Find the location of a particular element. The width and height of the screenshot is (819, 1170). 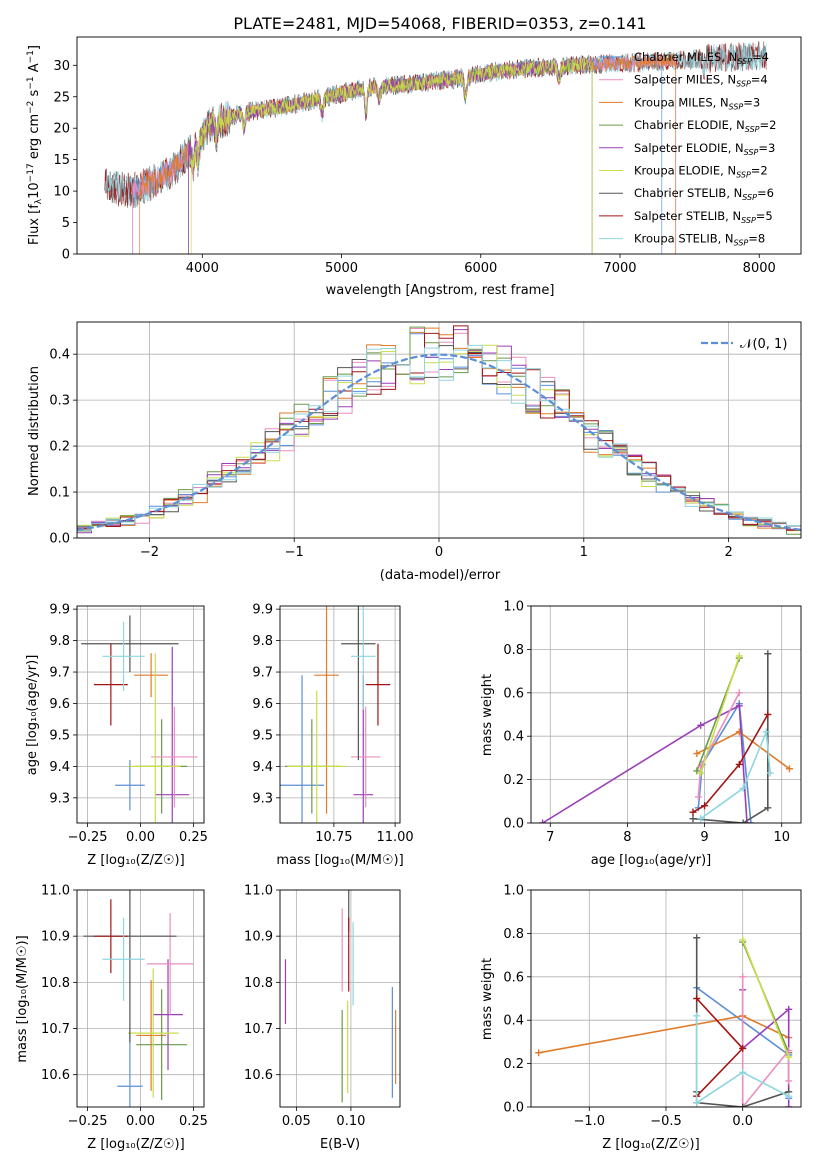

massweight_vs_Z-grid is located at coordinates (666, 998).